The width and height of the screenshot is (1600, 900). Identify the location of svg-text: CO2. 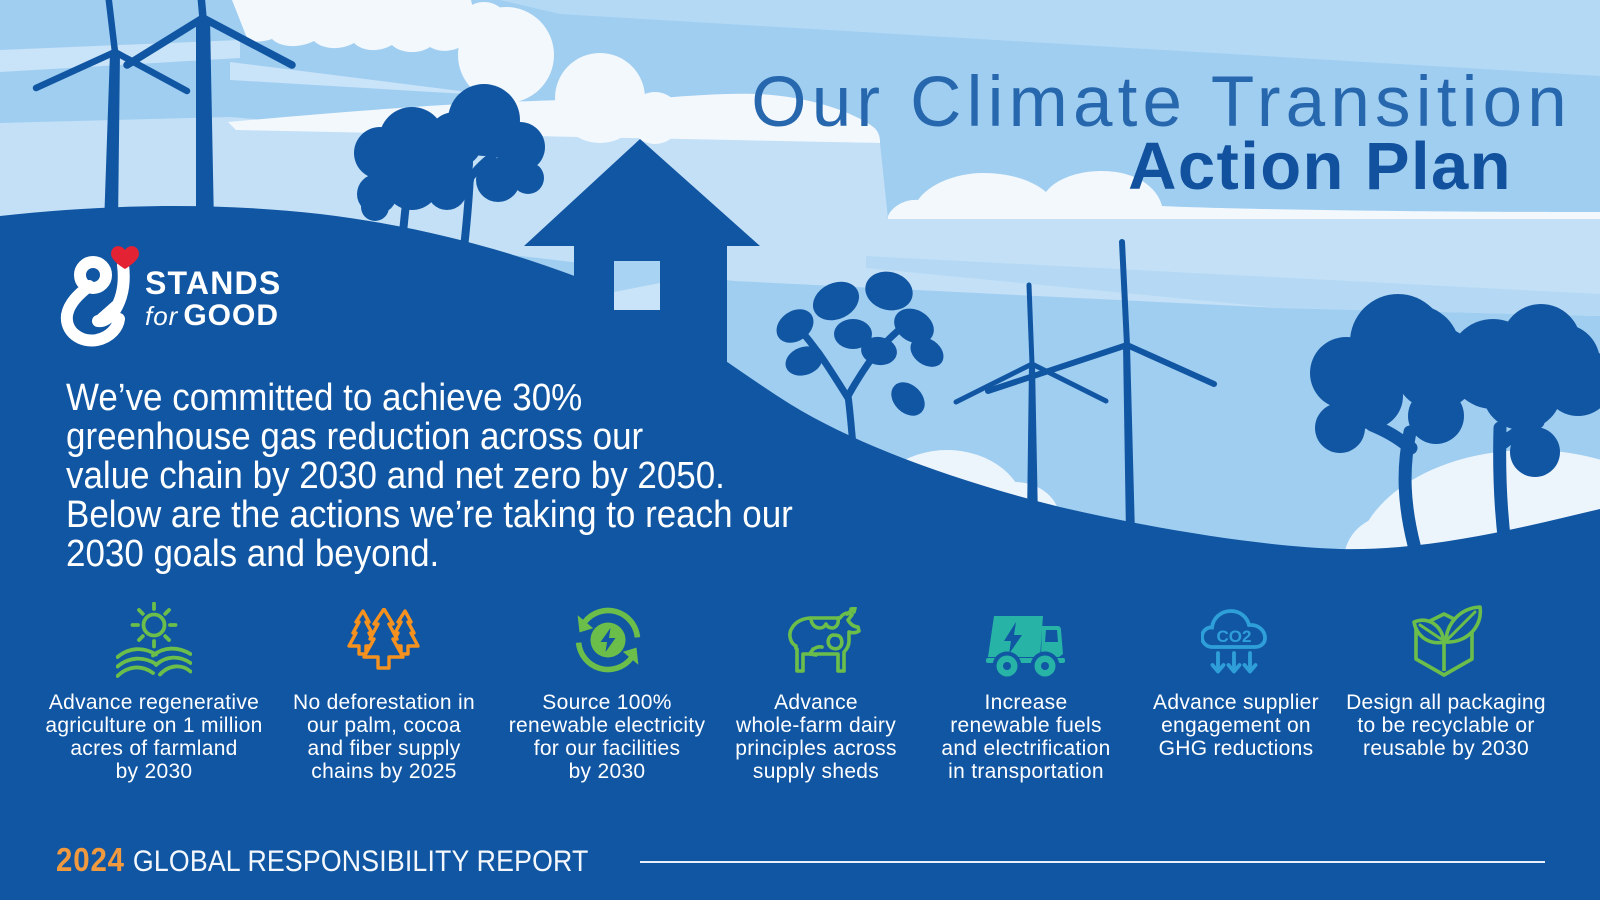
(1234, 636).